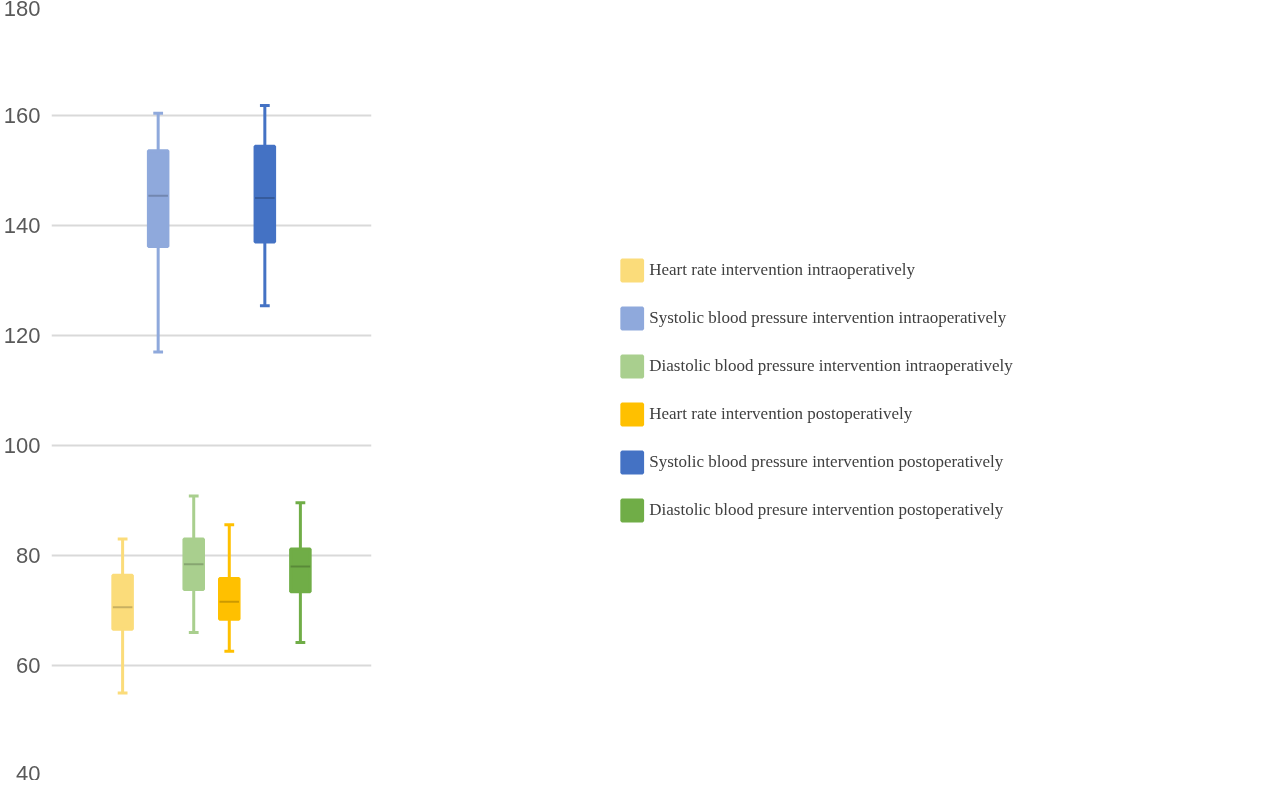  I want to click on legend-label: Heart rate intervention intraoperatively, so click(782, 270).